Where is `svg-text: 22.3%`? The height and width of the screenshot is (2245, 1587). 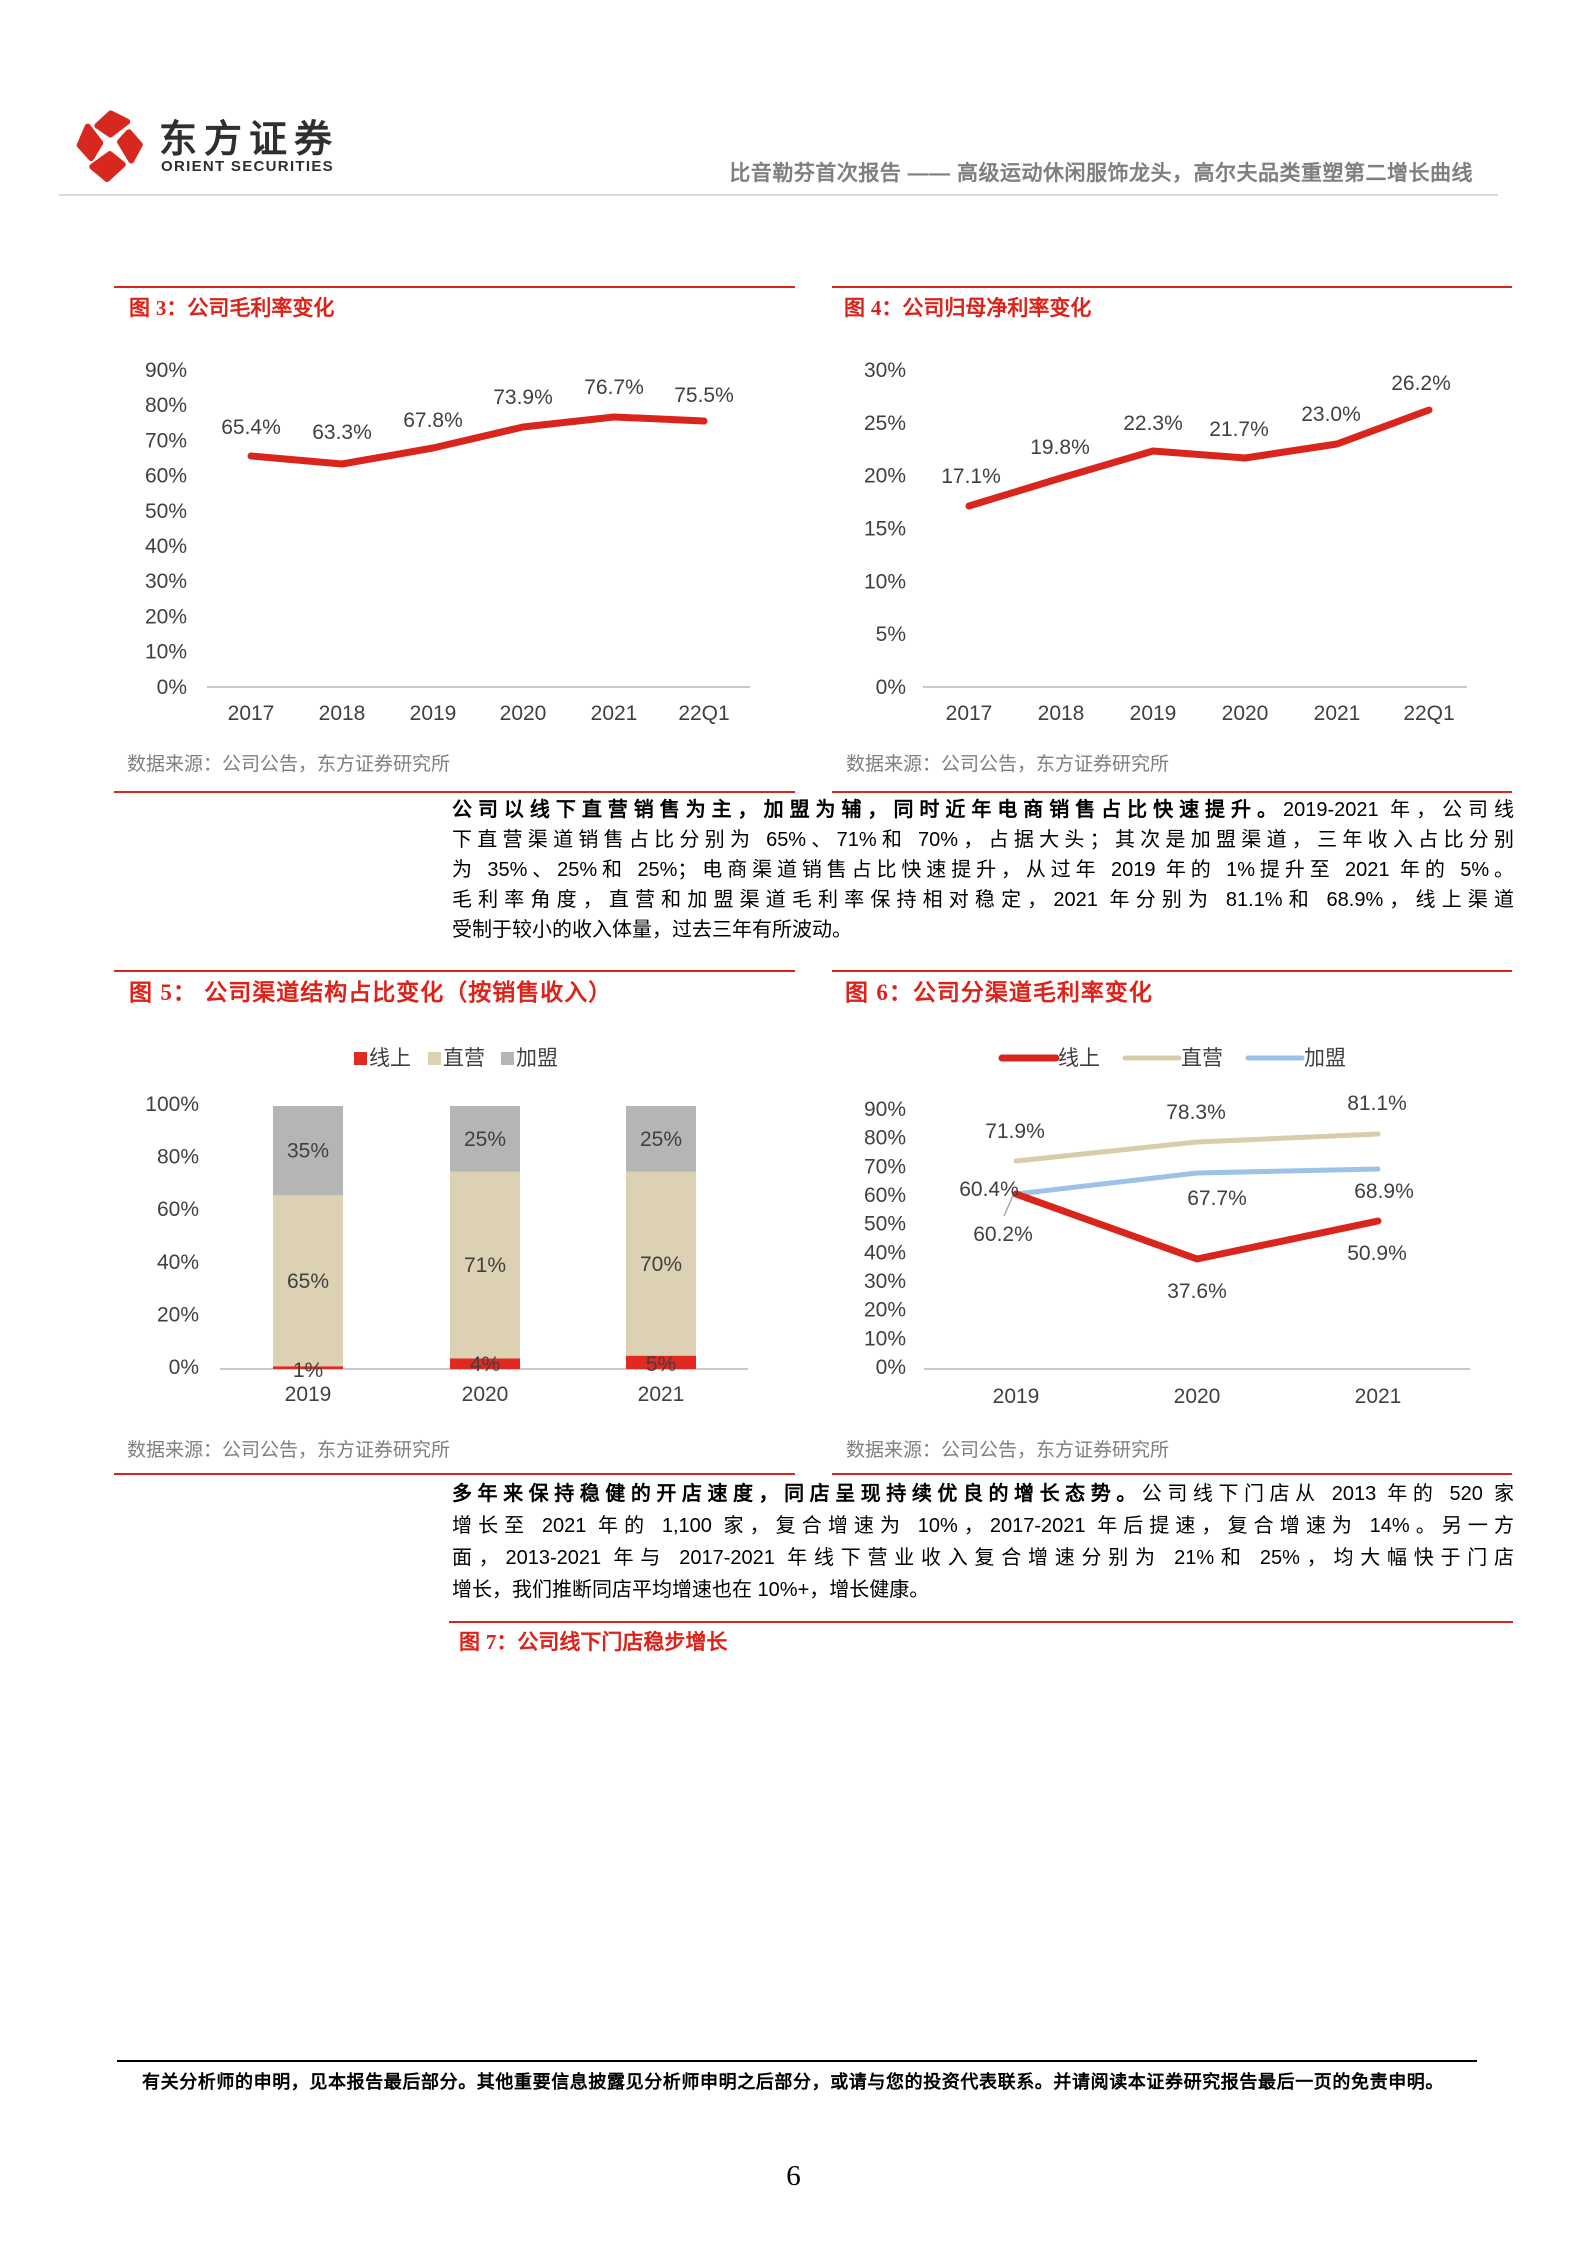
svg-text: 22.3% is located at coordinates (1153, 423).